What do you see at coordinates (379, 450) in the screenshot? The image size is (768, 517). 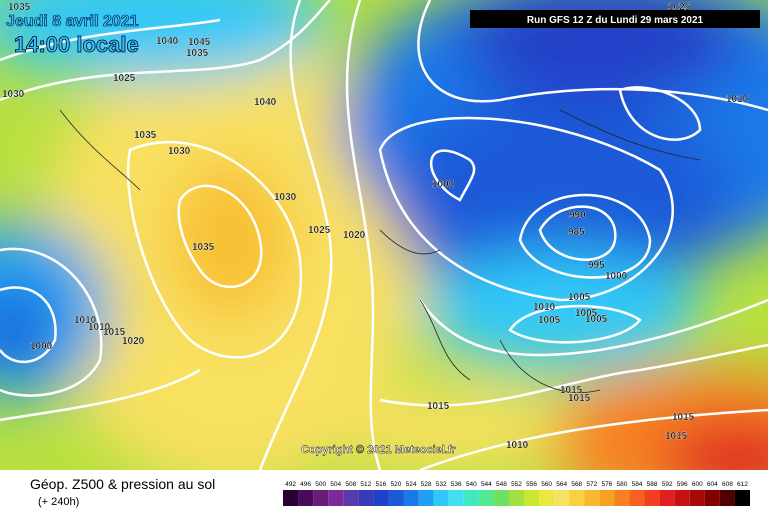 I see `copyright: Copyright © 2021 Meteociel.fr` at bounding box center [379, 450].